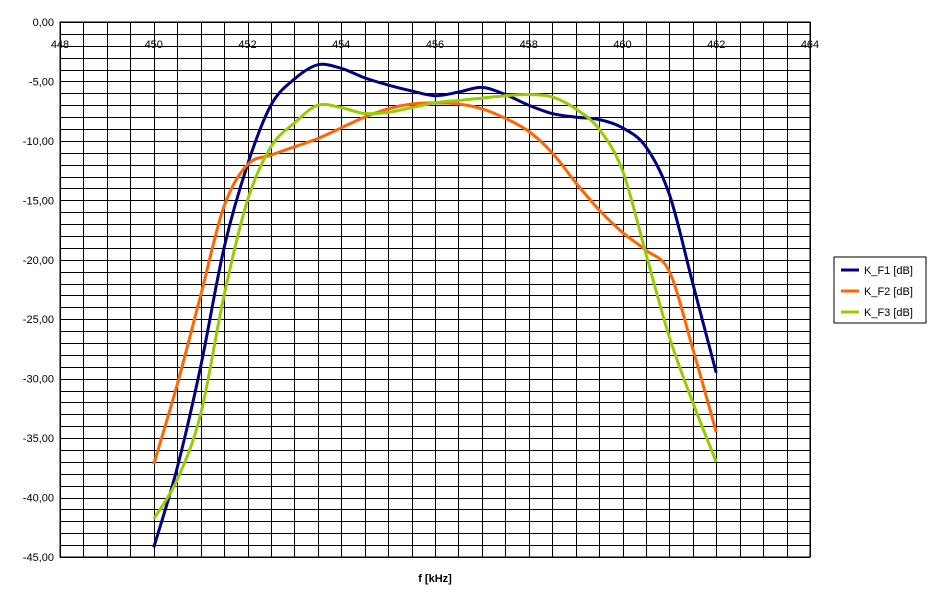 The image size is (934, 608). Describe the element at coordinates (38, 201) in the screenshot. I see `y-tick-label: -15,00` at that location.